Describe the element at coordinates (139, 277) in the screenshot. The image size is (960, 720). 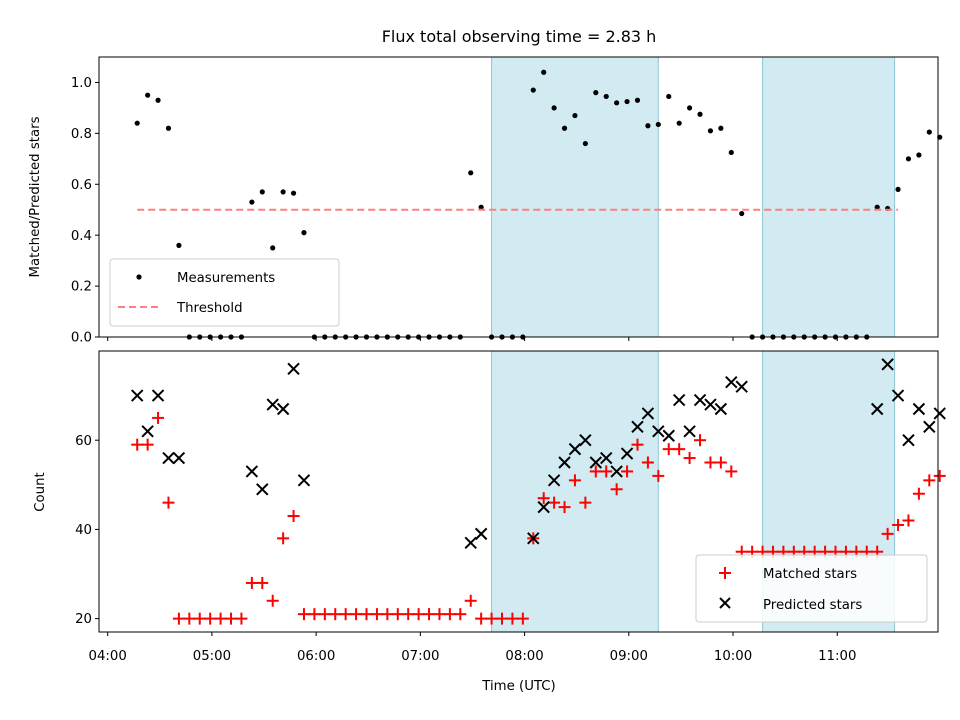
I see `legend-measurements-marker` at that location.